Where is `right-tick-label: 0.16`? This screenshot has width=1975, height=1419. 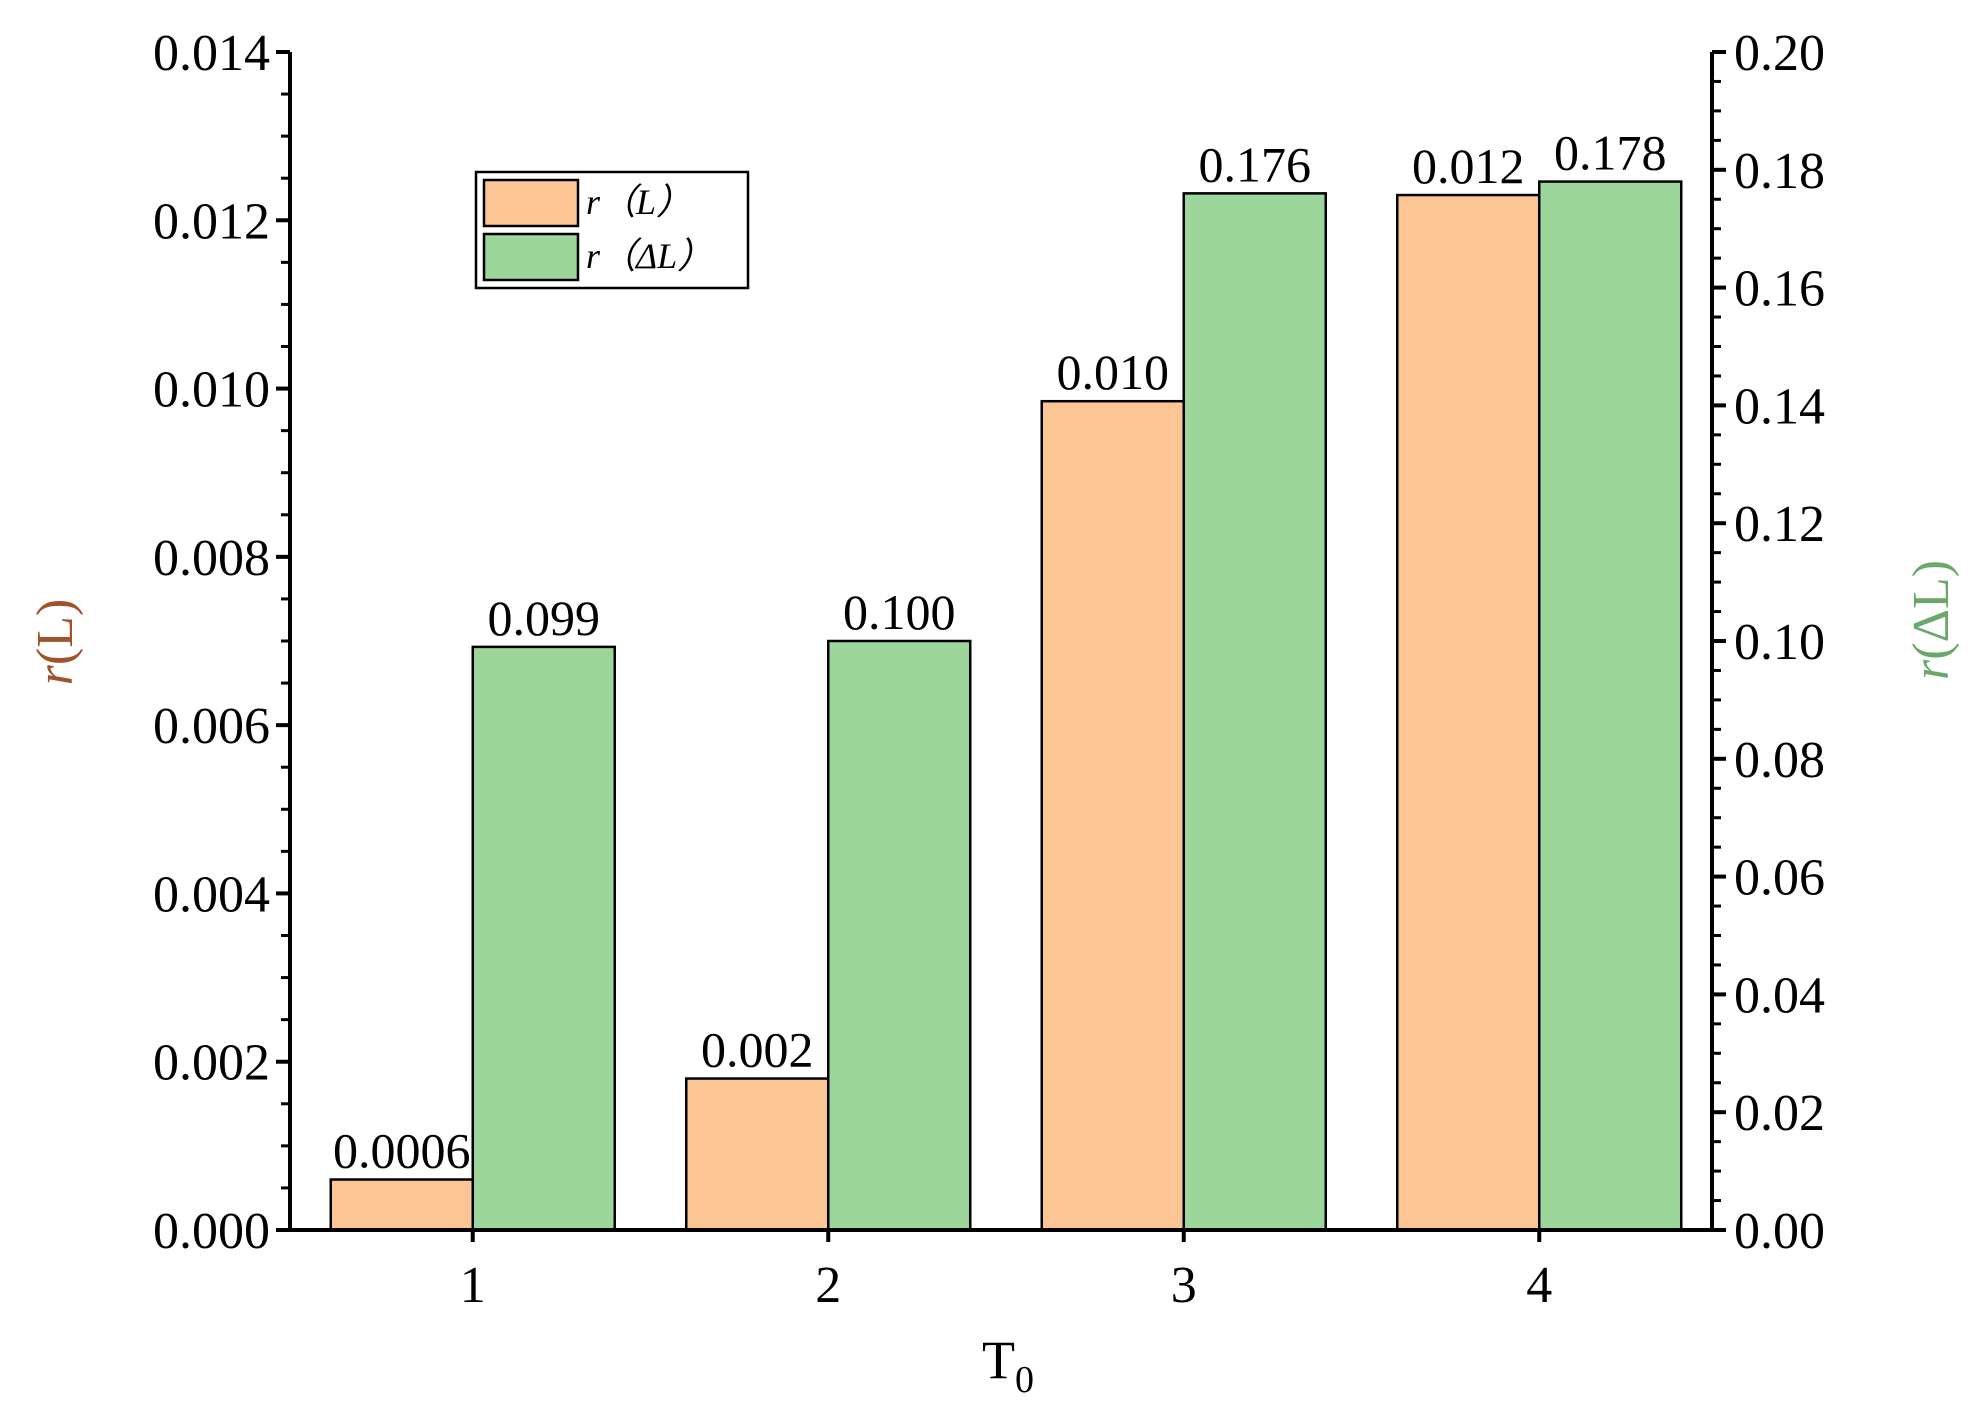
right-tick-label: 0.16 is located at coordinates (1779, 289).